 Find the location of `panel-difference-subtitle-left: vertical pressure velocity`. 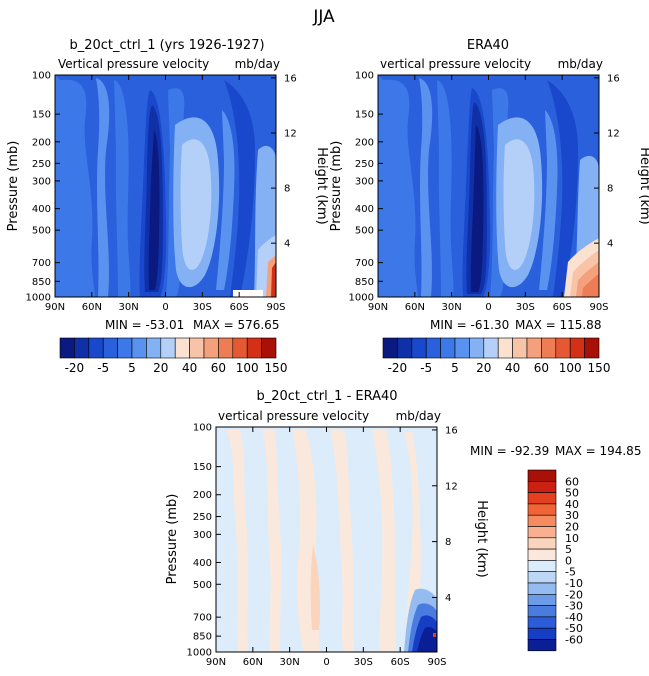

panel-difference-subtitle-left: vertical pressure velocity is located at coordinates (293, 416).